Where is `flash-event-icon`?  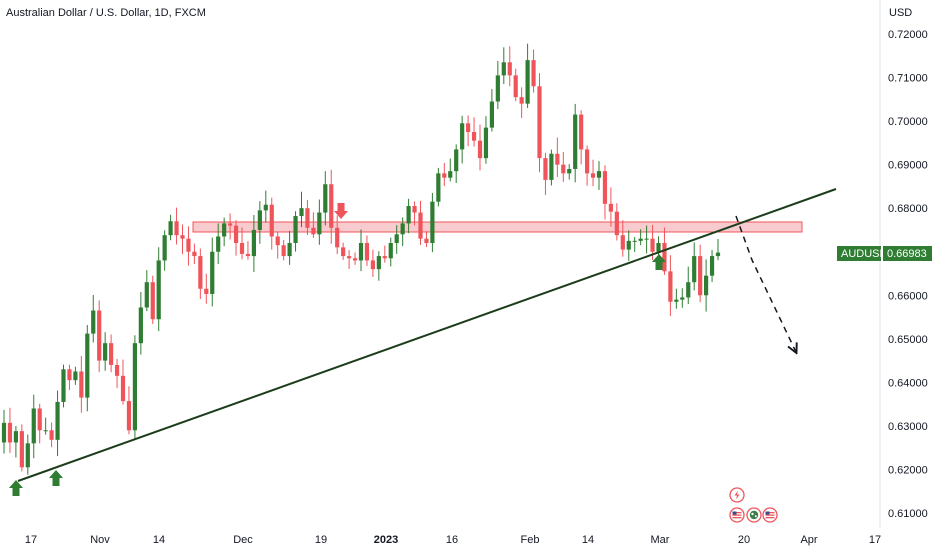 flash-event-icon is located at coordinates (737, 495).